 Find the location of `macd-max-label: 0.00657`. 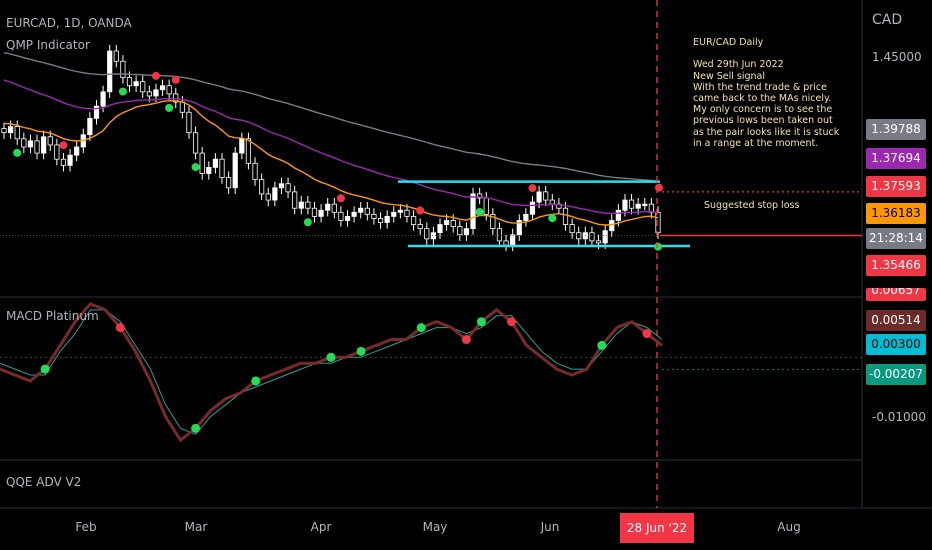

macd-max-label: 0.00657 is located at coordinates (896, 294).